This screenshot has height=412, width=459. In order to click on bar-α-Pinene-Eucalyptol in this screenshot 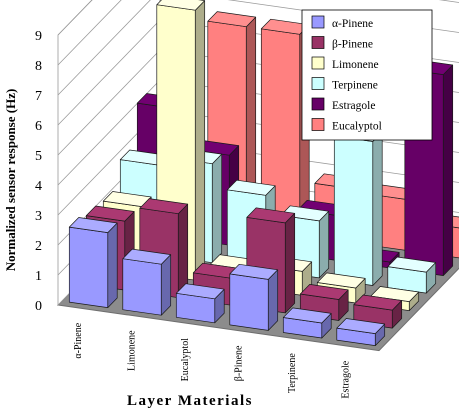, I will do `click(200, 303)`.